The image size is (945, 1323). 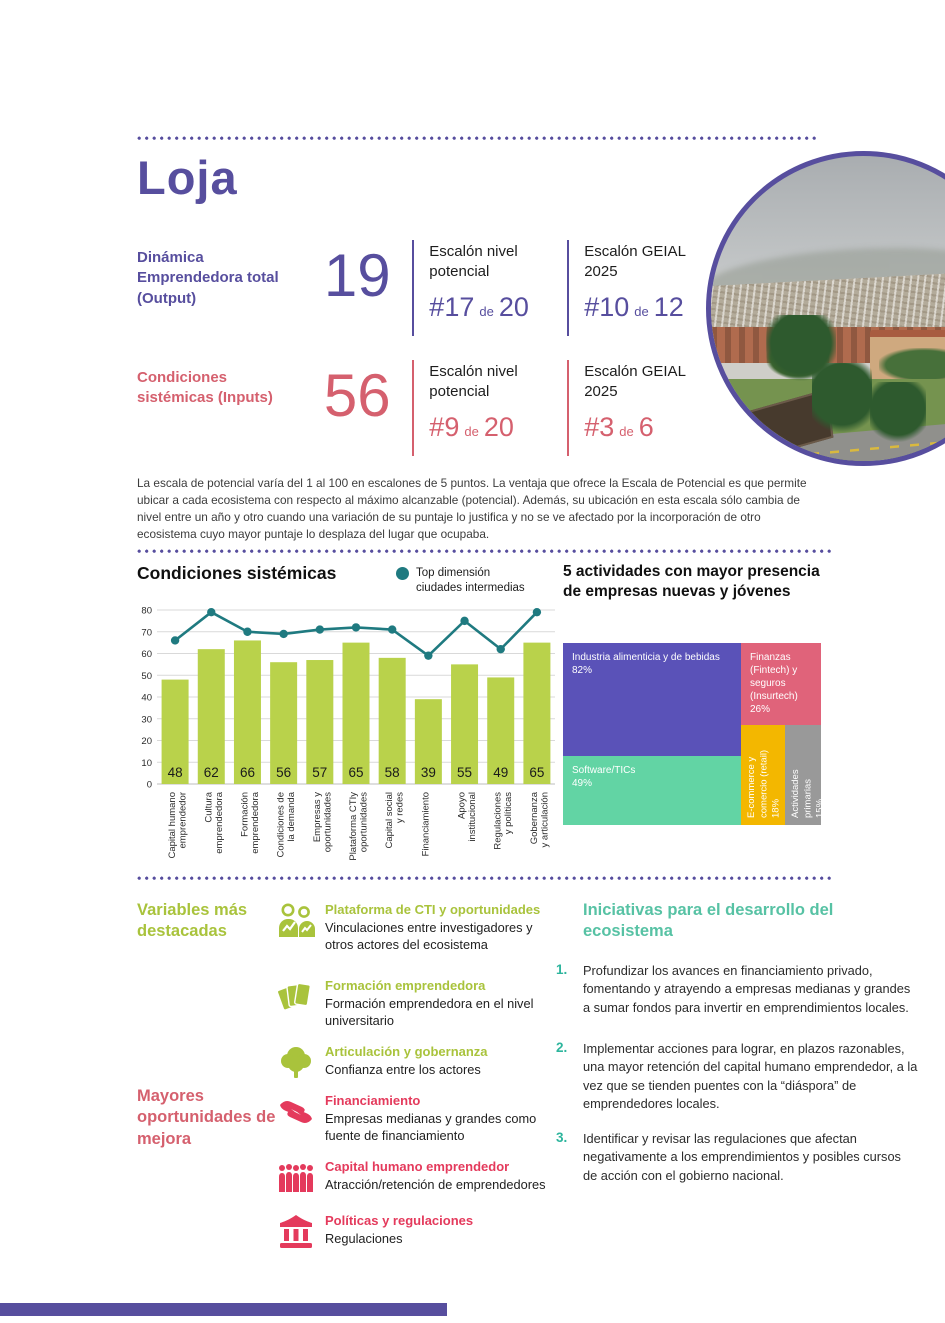 I want to click on svg-text: Regulacionesy políticas, so click(x=504, y=821).